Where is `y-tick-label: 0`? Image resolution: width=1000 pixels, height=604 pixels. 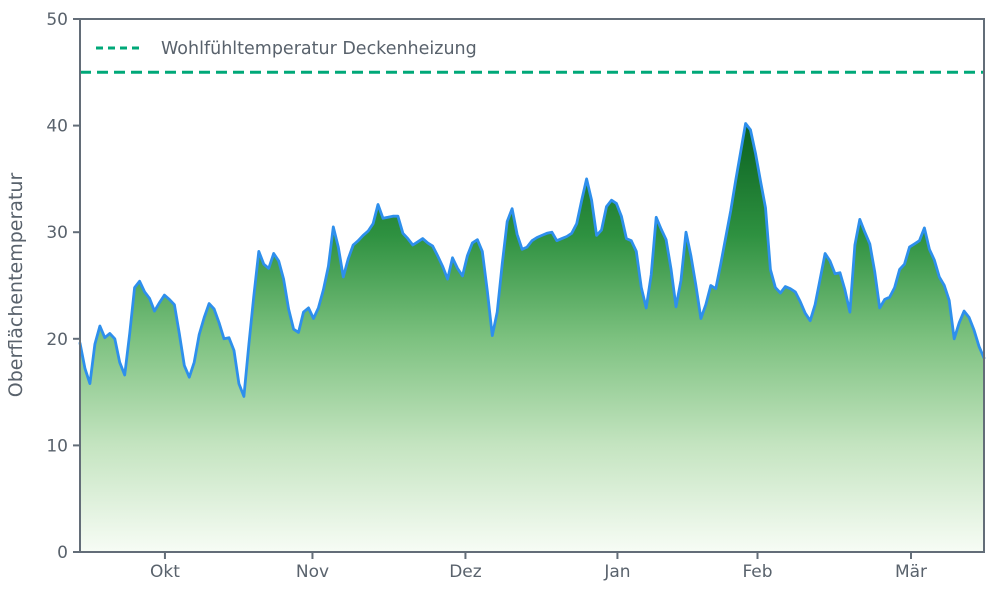
y-tick-label: 0 is located at coordinates (62, 553).